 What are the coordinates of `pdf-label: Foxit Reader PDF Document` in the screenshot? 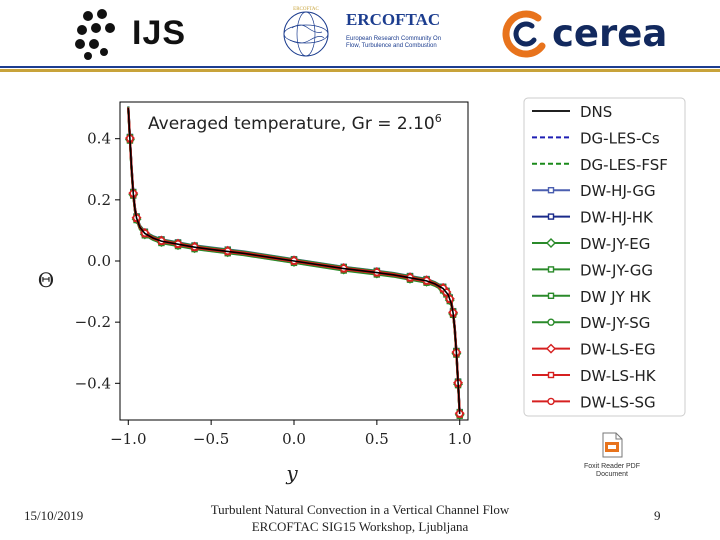 It's located at (612, 470).